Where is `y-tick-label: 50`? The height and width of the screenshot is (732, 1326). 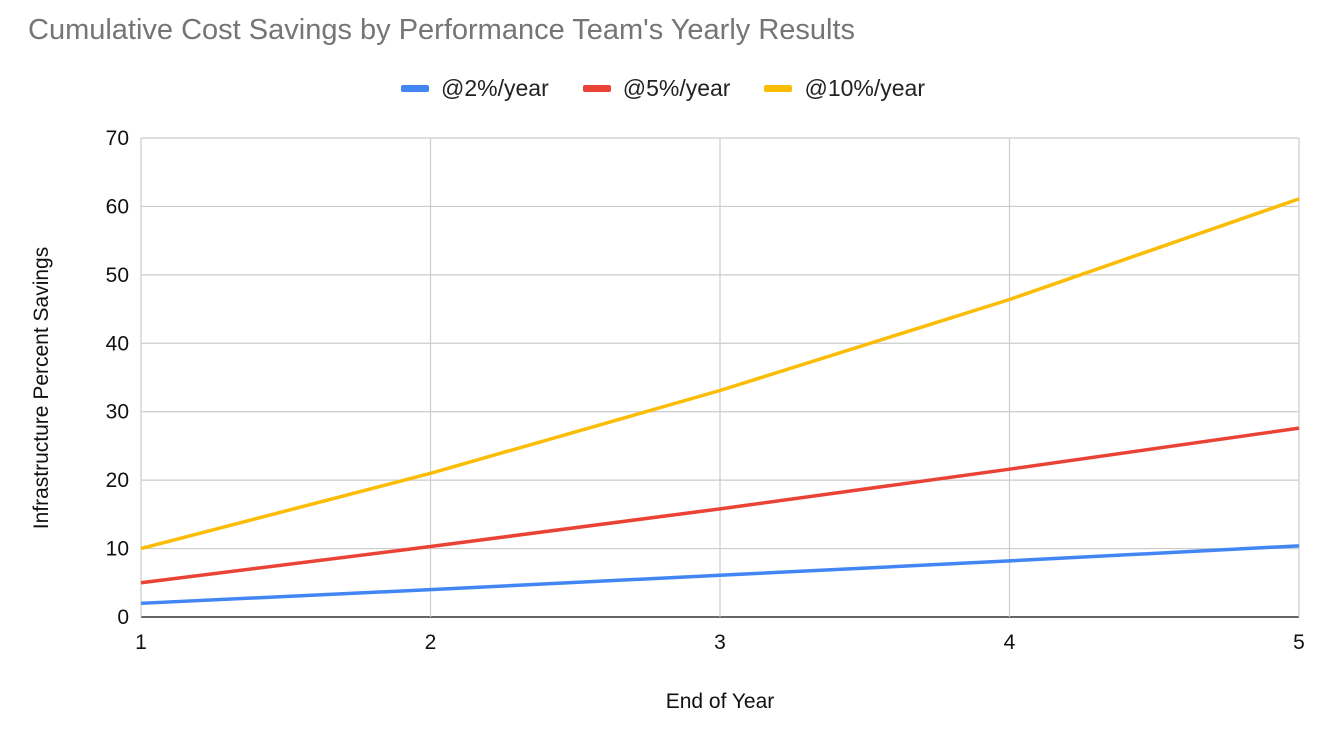
y-tick-label: 50 is located at coordinates (117, 275).